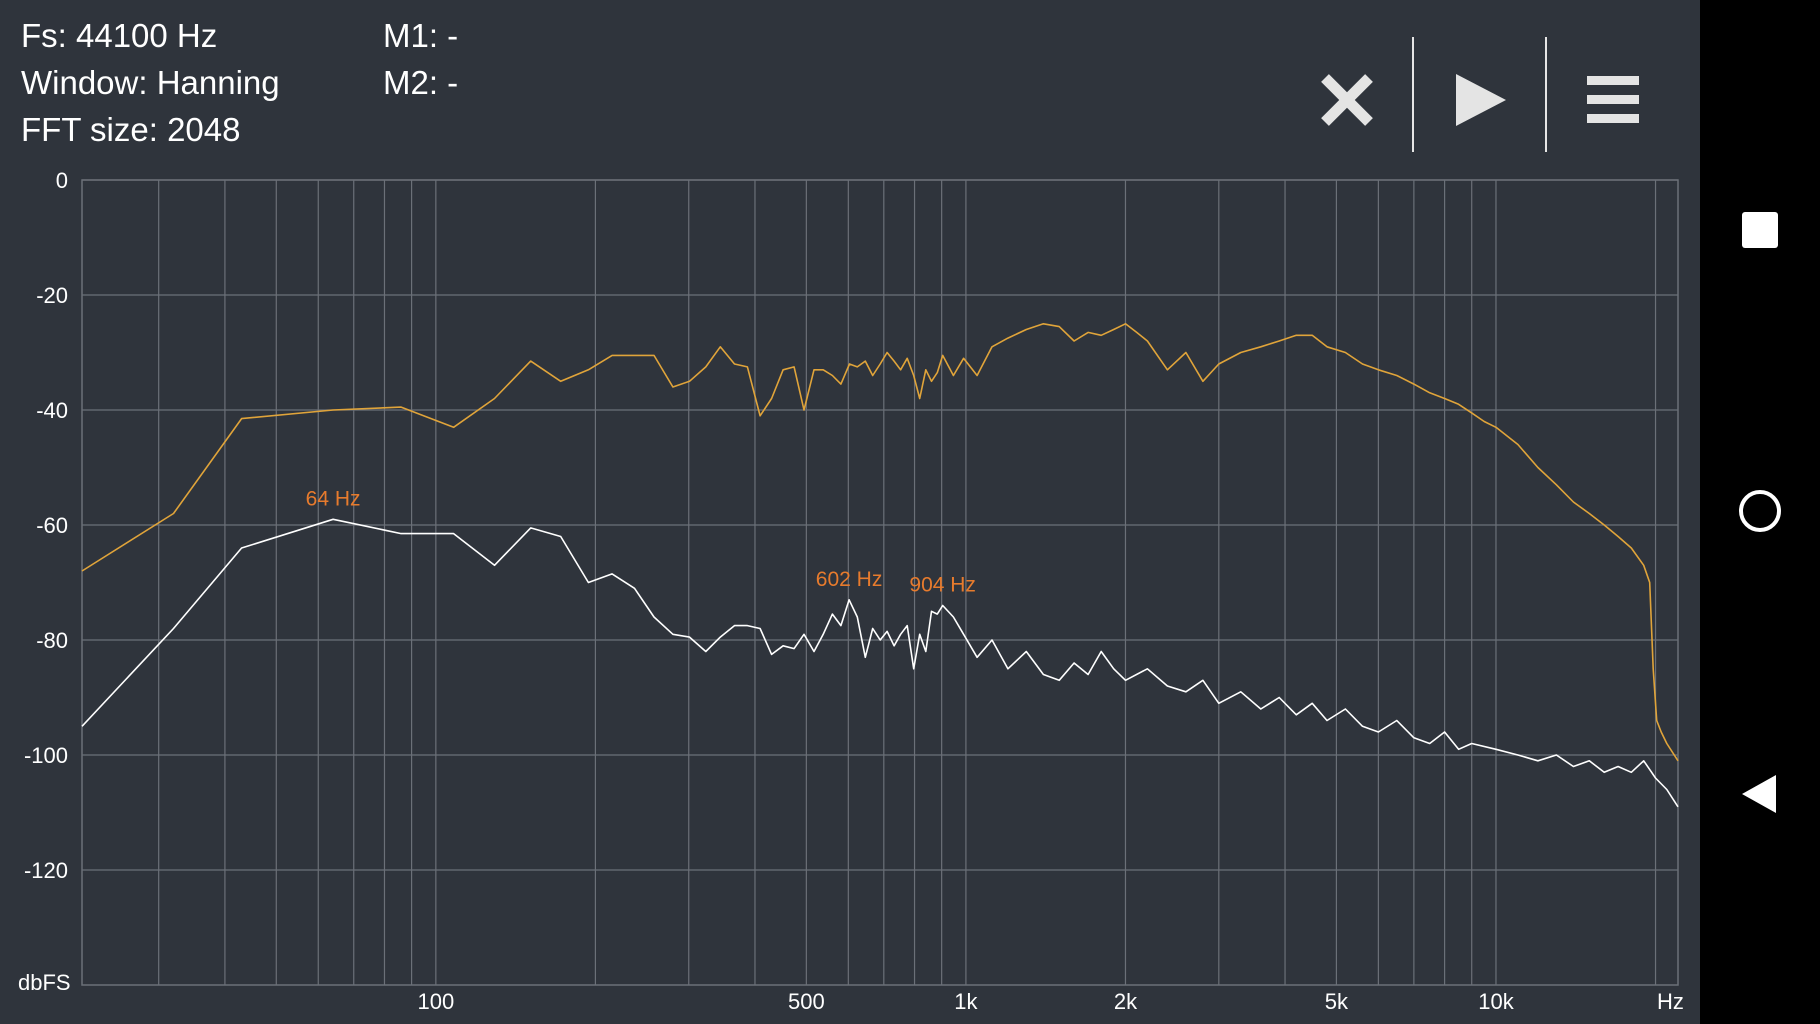 The width and height of the screenshot is (1820, 1024). I want to click on menu-icon, so click(1613, 99).